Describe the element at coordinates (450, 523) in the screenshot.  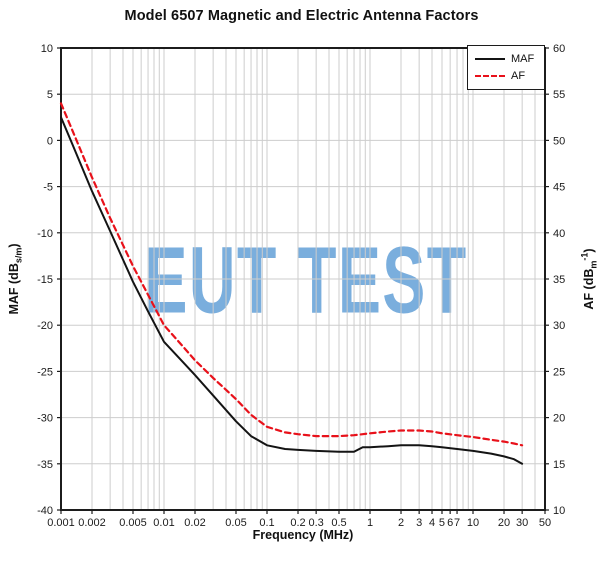
I see `x-tick-label: 6` at that location.